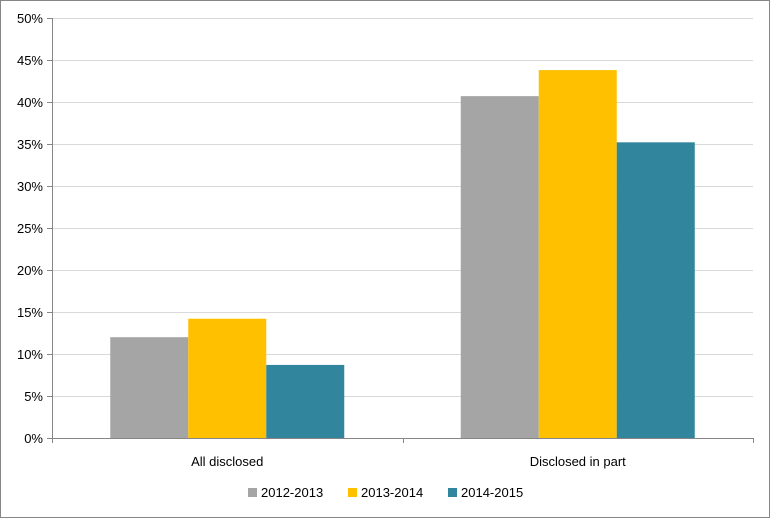 This screenshot has height=518, width=770. I want to click on legend-label: 2014-2015, so click(492, 492).